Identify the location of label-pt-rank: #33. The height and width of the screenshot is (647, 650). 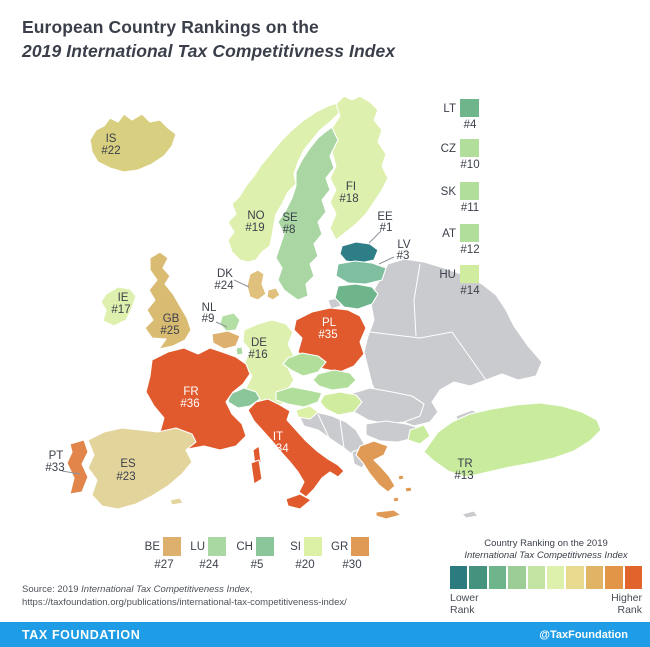
(54, 468).